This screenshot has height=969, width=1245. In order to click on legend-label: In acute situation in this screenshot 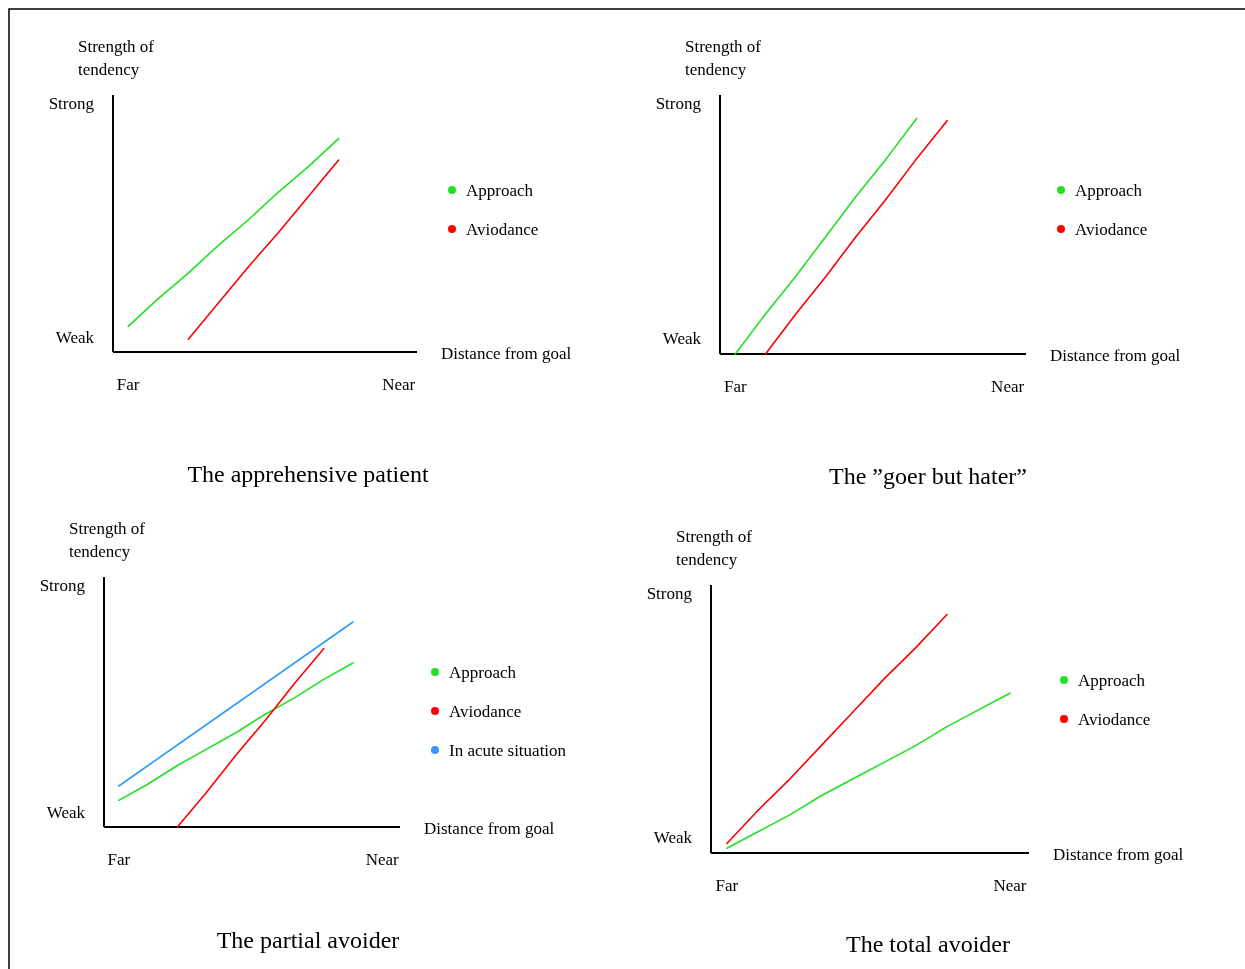, I will do `click(508, 750)`.